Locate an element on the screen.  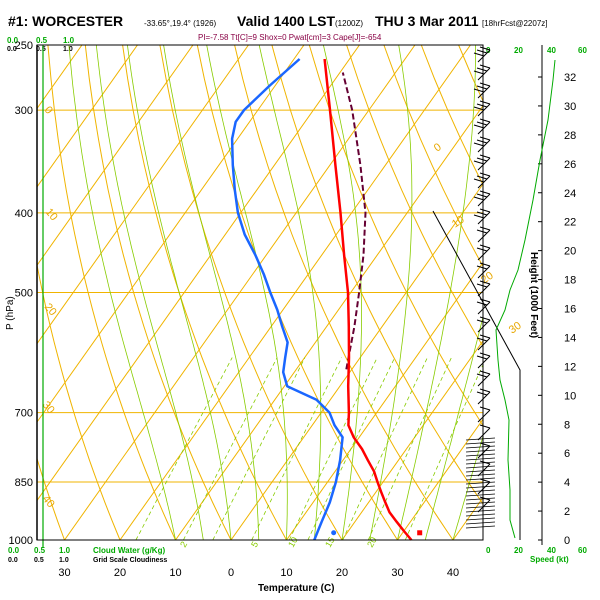
left-isotherm-label: 30 is located at coordinates (48, 407).